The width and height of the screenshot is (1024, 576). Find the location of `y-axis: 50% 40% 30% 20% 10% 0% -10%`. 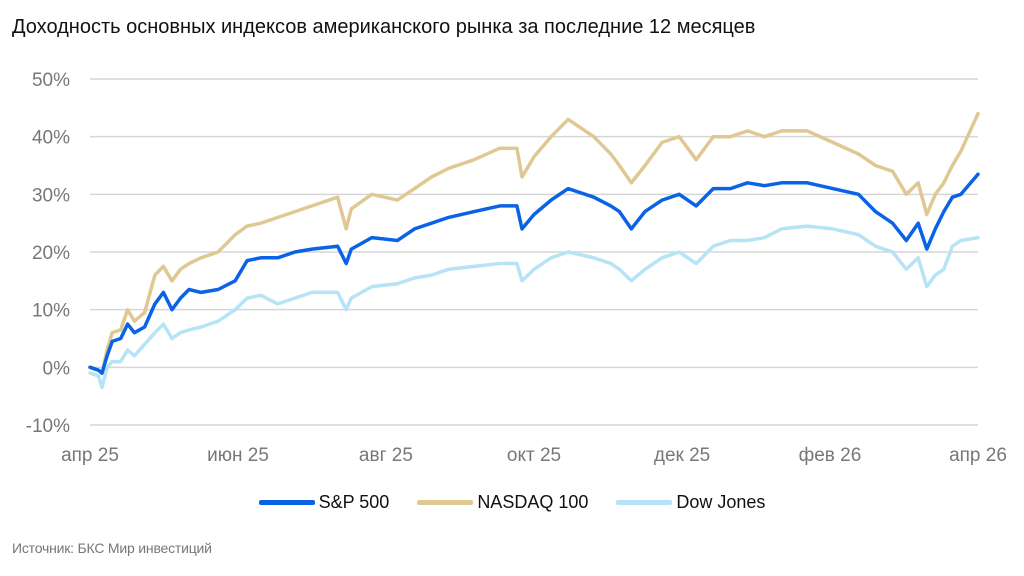

y-axis: 50% 40% 30% 20% 10% 0% -10% is located at coordinates (48, 253).